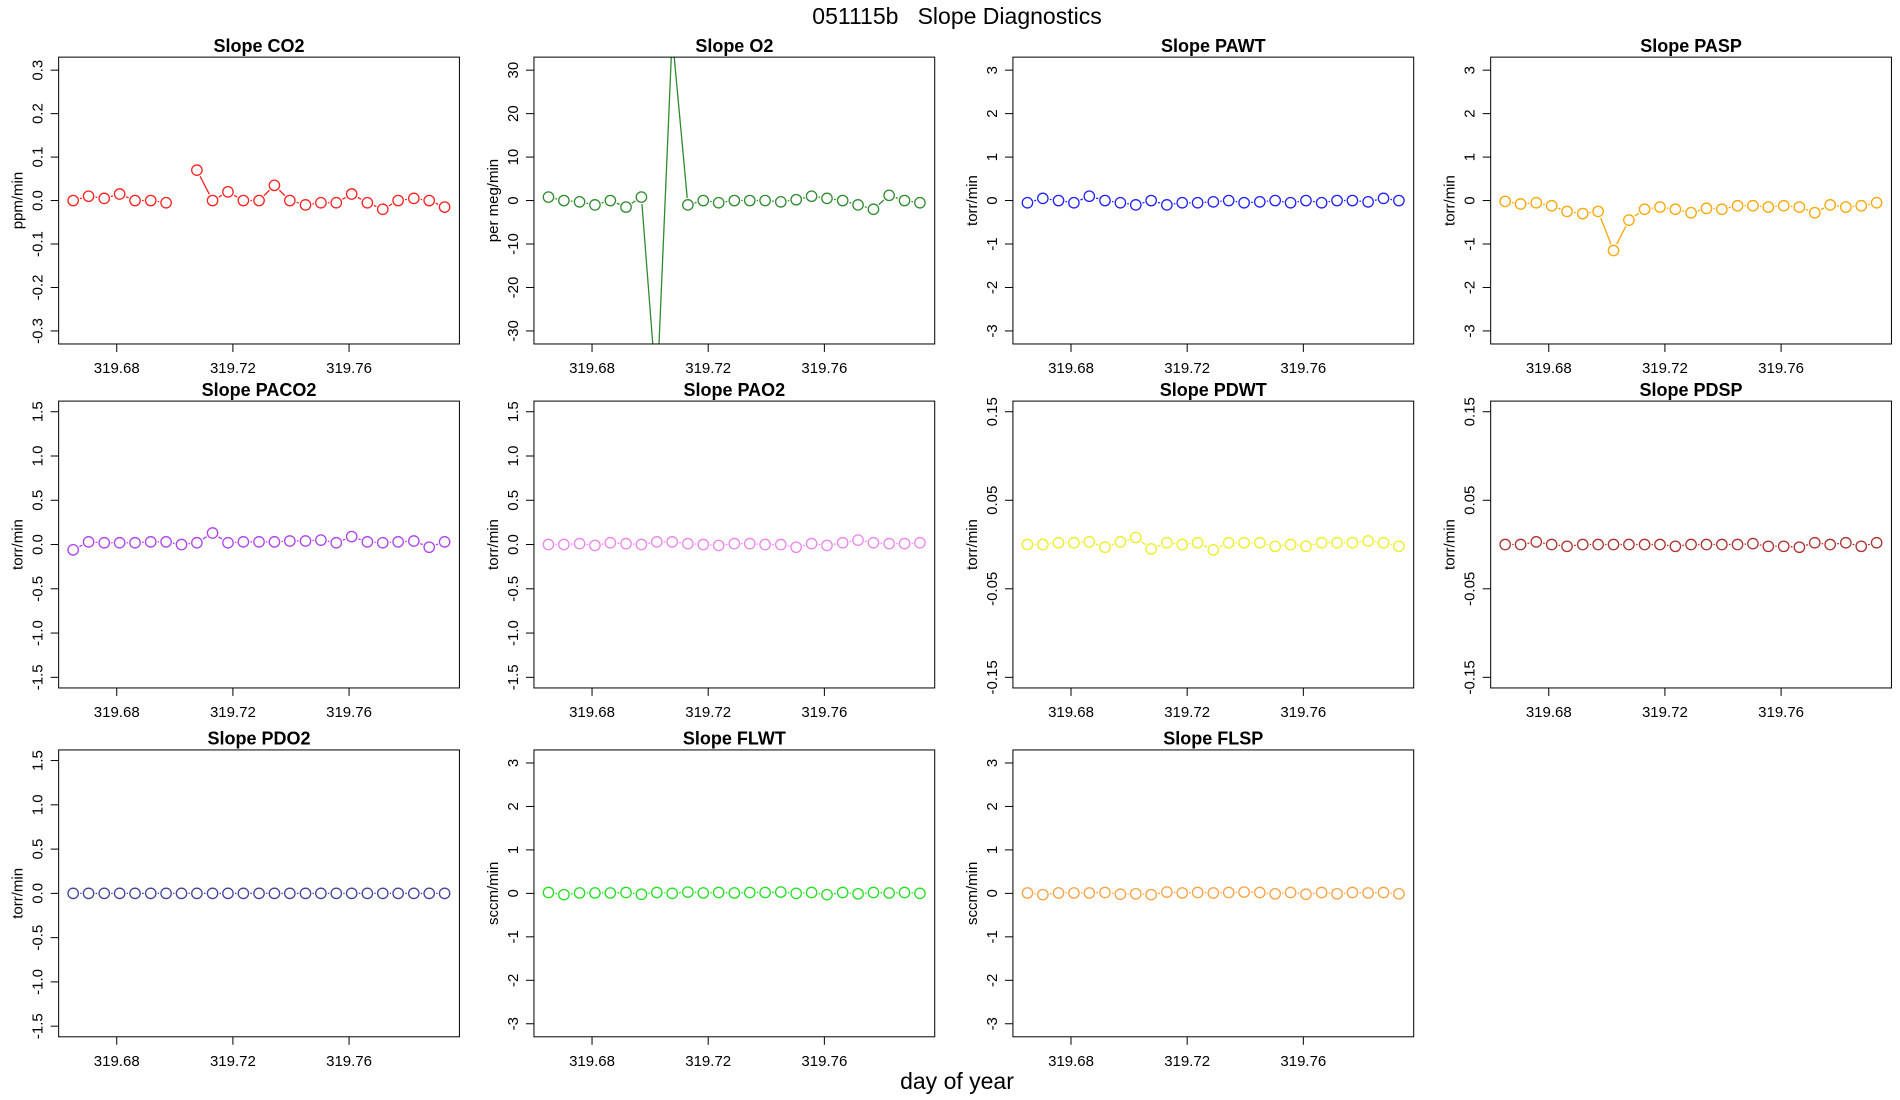  Describe the element at coordinates (824, 712) in the screenshot. I see `x-tick-label: 319.76` at that location.